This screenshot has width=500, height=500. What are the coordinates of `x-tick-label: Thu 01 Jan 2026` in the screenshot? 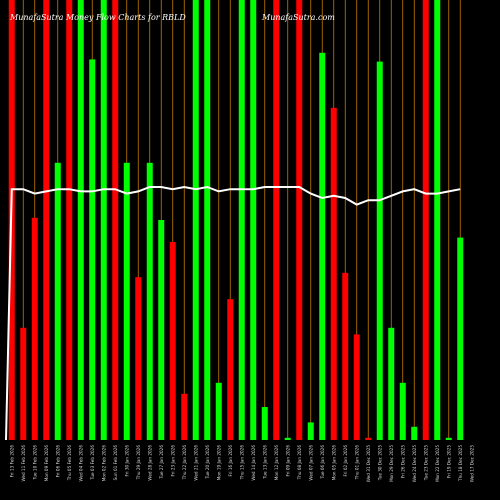 It's located at (356, 463).